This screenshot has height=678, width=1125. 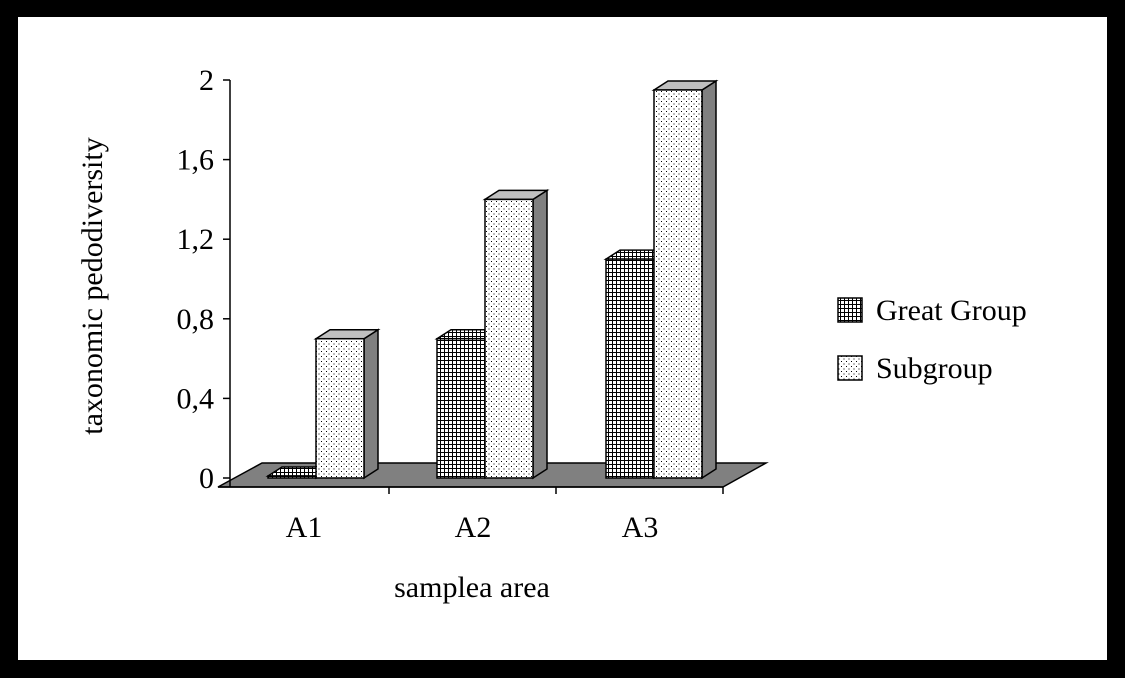 What do you see at coordinates (347, 404) in the screenshot?
I see `bar-subgroup-a1` at bounding box center [347, 404].